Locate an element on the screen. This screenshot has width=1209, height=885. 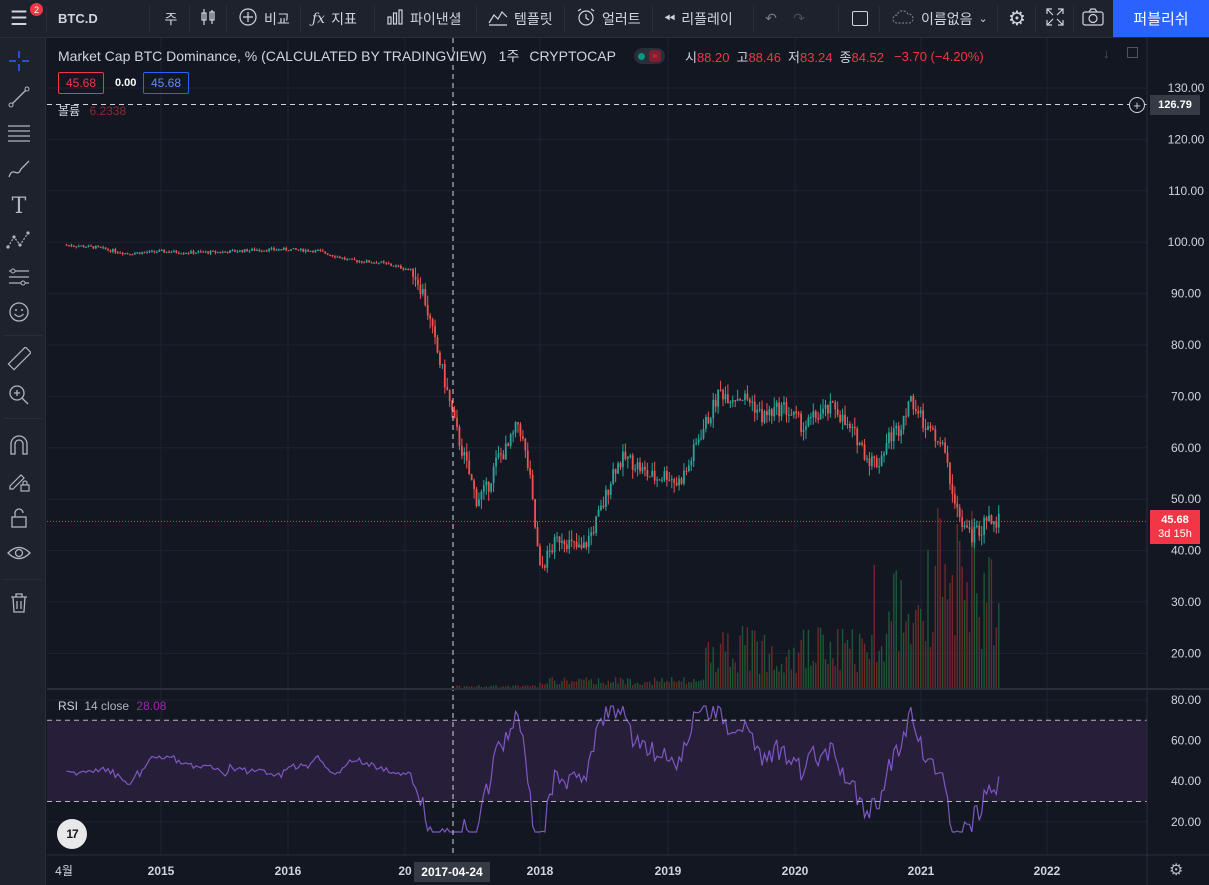
ruler-icon is located at coordinates (19, 360).